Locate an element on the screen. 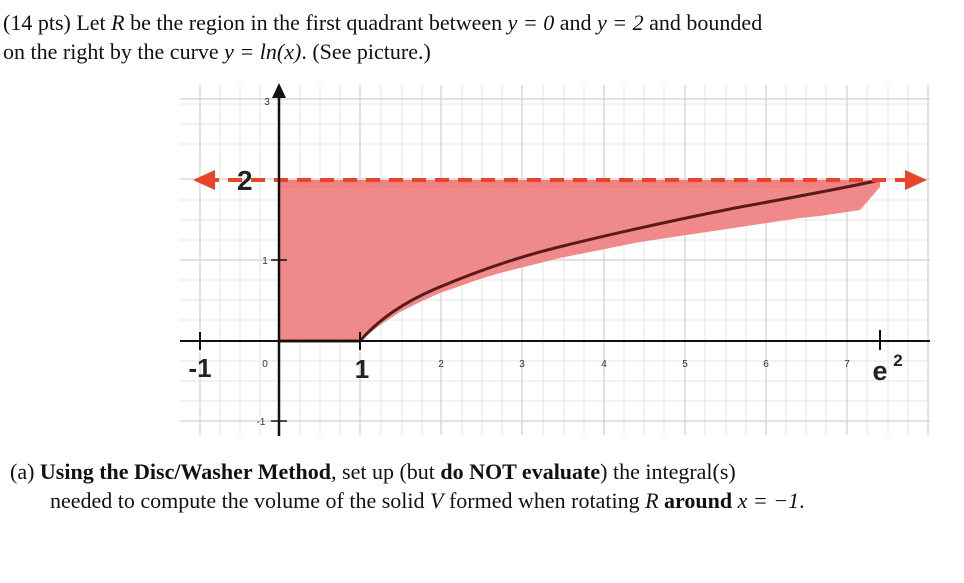  method-emphasis: Using the Disc/Washer Method is located at coordinates (185, 471).